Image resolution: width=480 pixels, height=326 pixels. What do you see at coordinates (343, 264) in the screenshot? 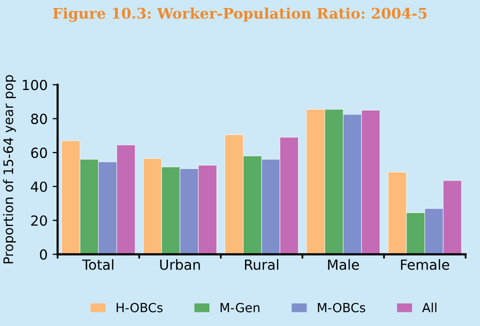
I see `x-tick-label: Male` at bounding box center [343, 264].